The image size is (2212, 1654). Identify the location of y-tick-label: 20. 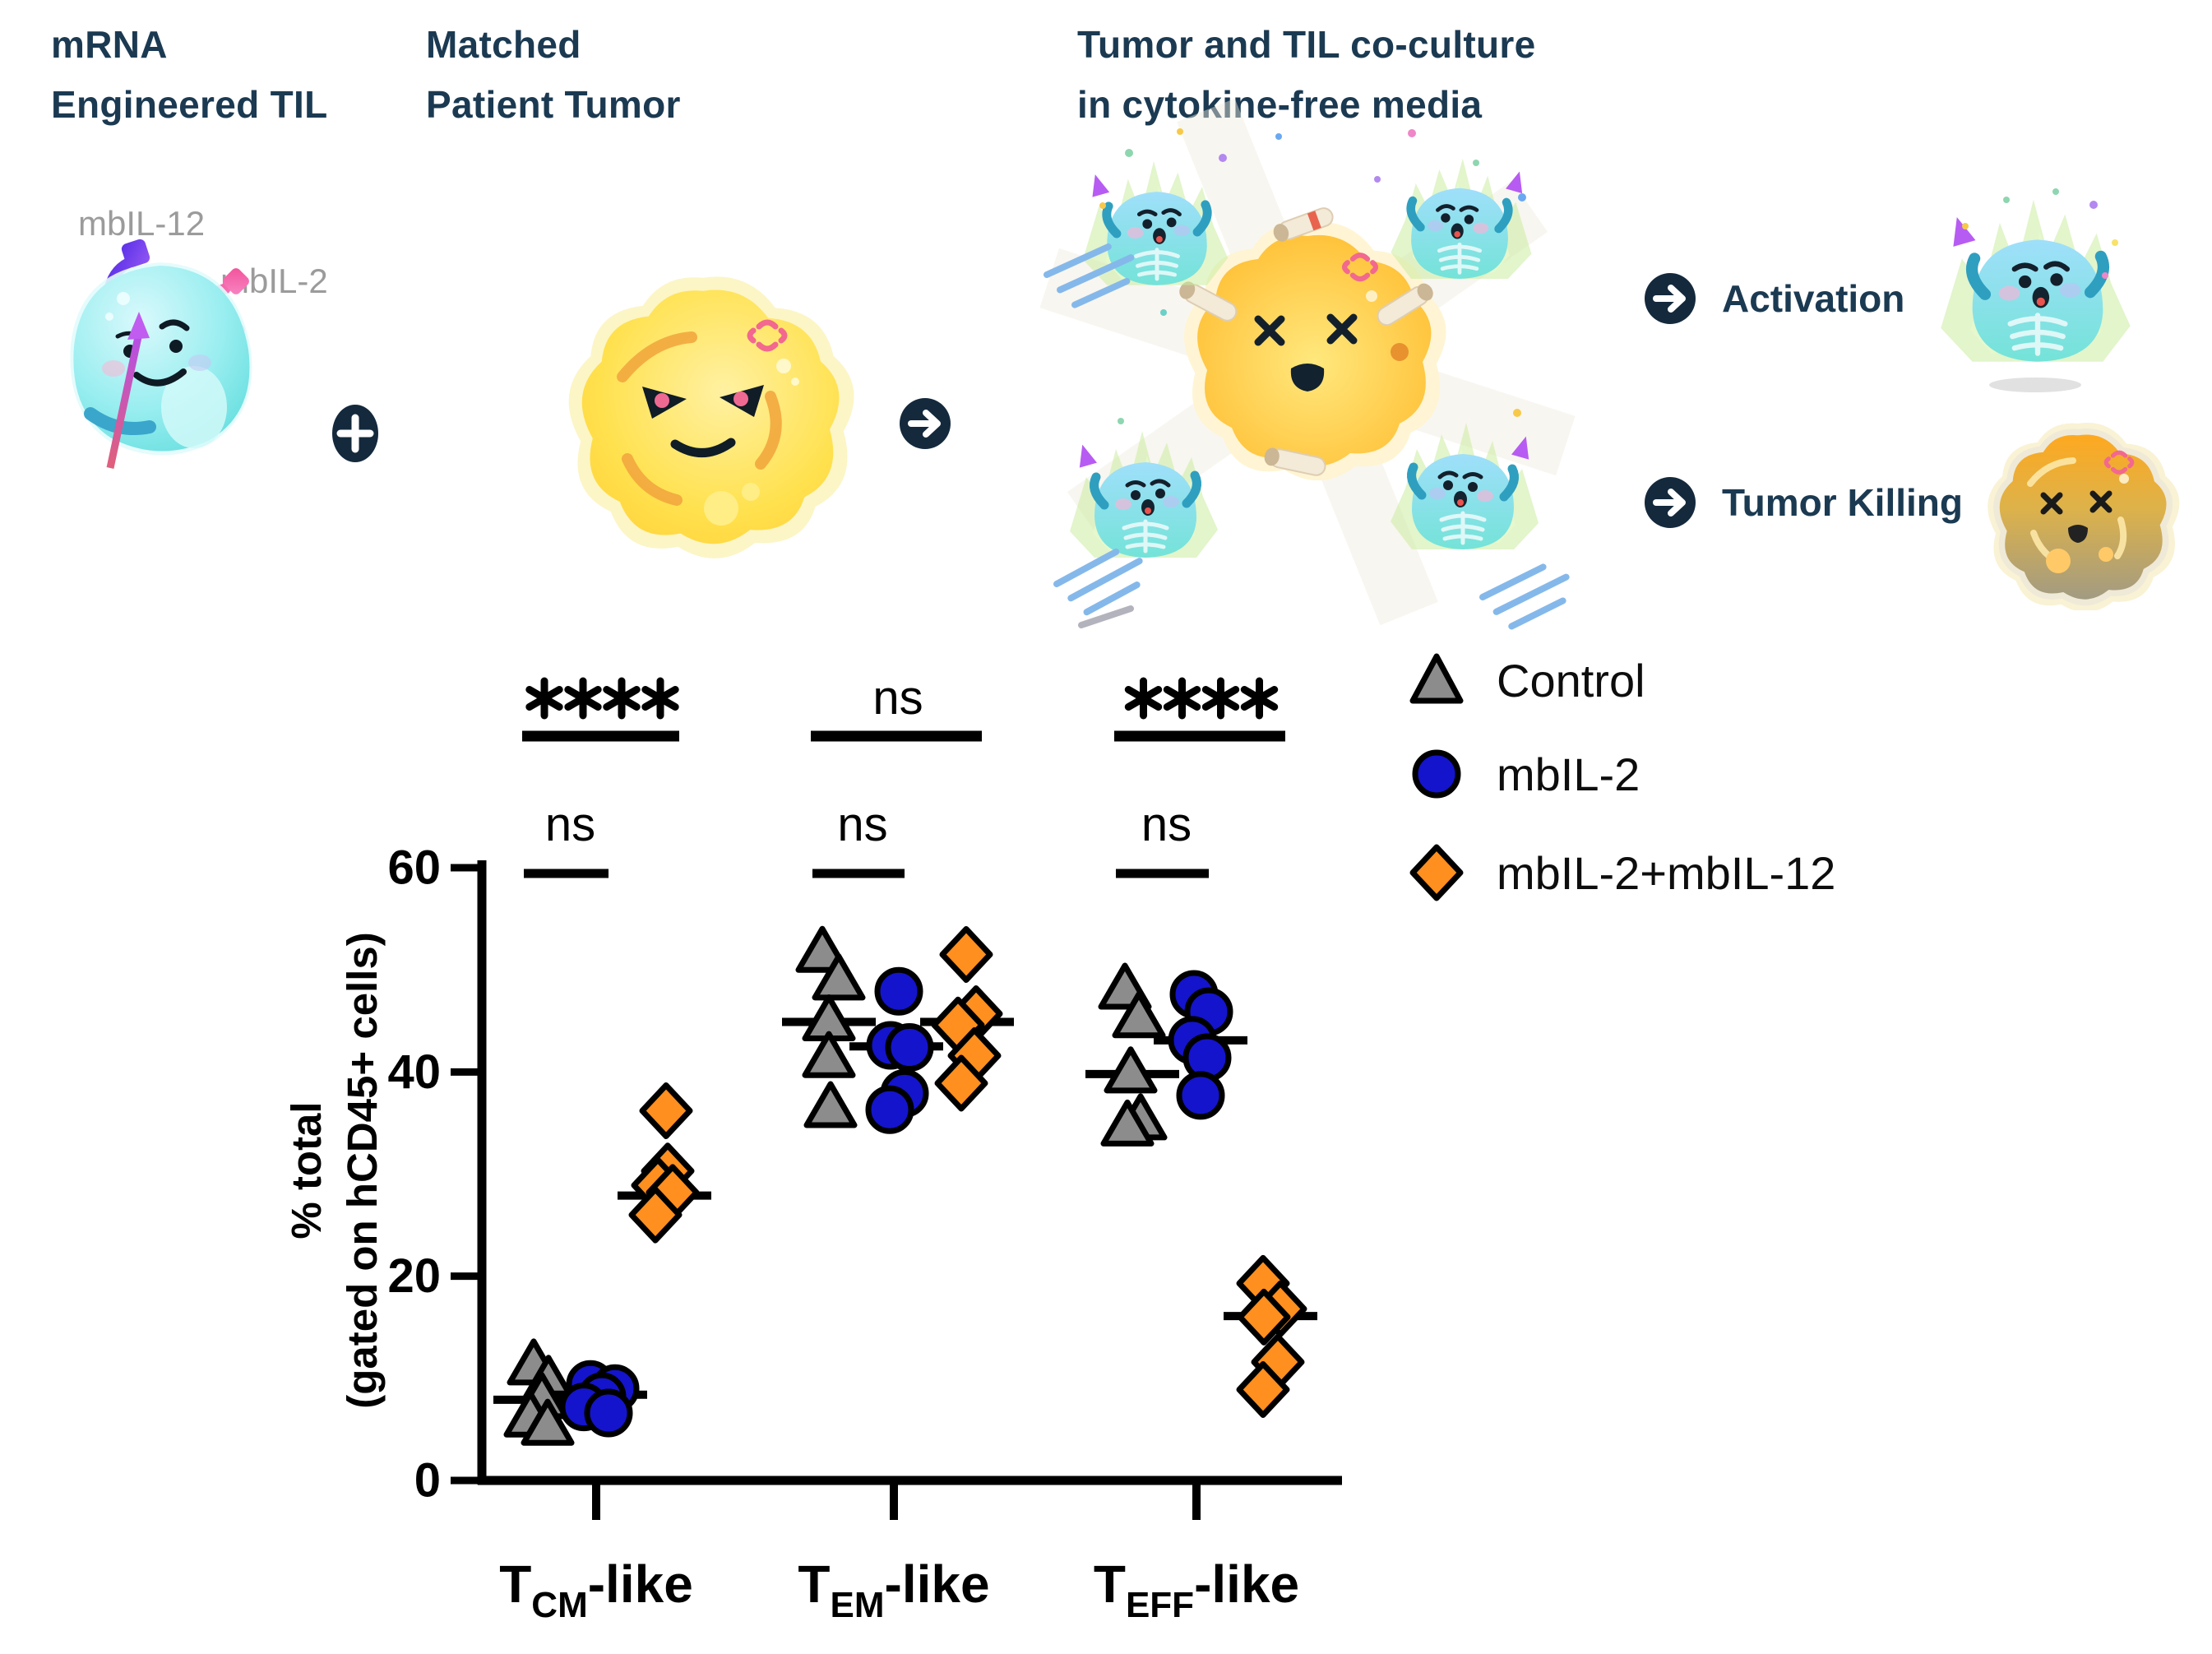
(414, 1276).